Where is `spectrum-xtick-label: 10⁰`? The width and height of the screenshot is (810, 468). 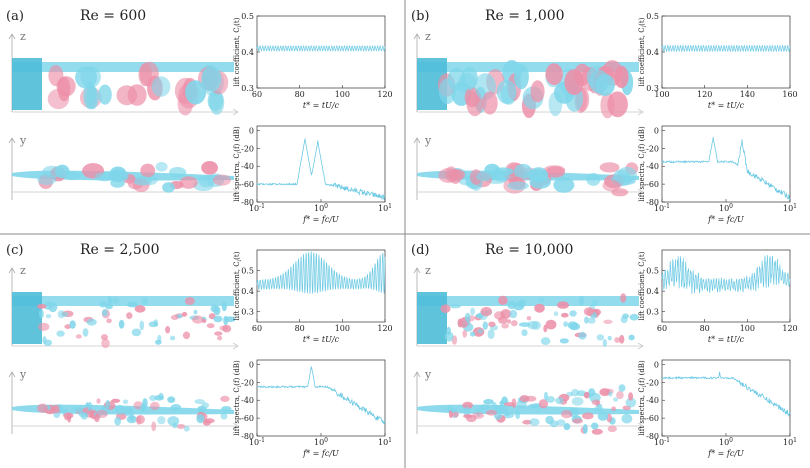 spectrum-xtick-label: 10⁰ is located at coordinates (726, 208).